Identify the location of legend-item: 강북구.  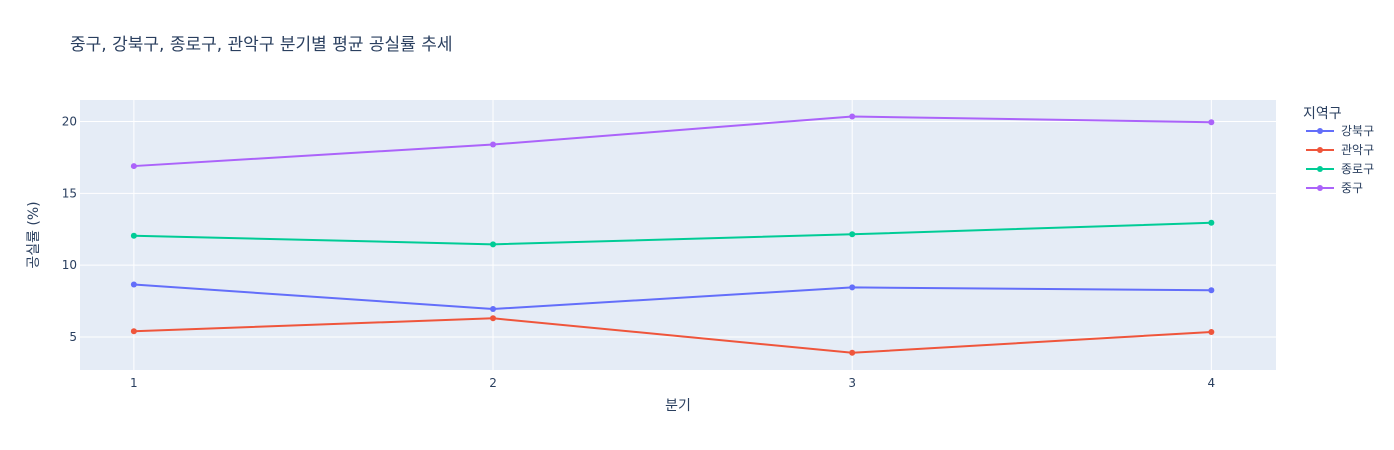
(1340, 131).